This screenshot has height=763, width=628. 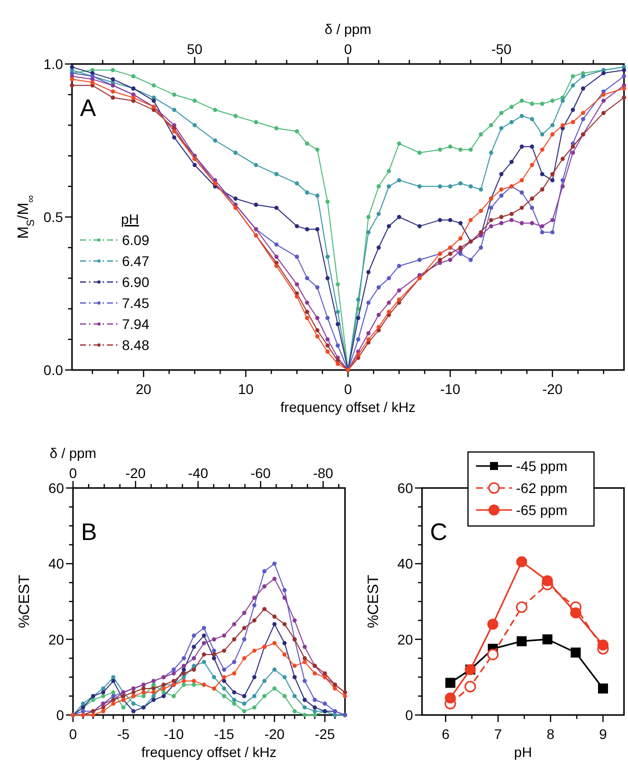 I want to click on x2-axis-title: δ / ppm, so click(x=73, y=453).